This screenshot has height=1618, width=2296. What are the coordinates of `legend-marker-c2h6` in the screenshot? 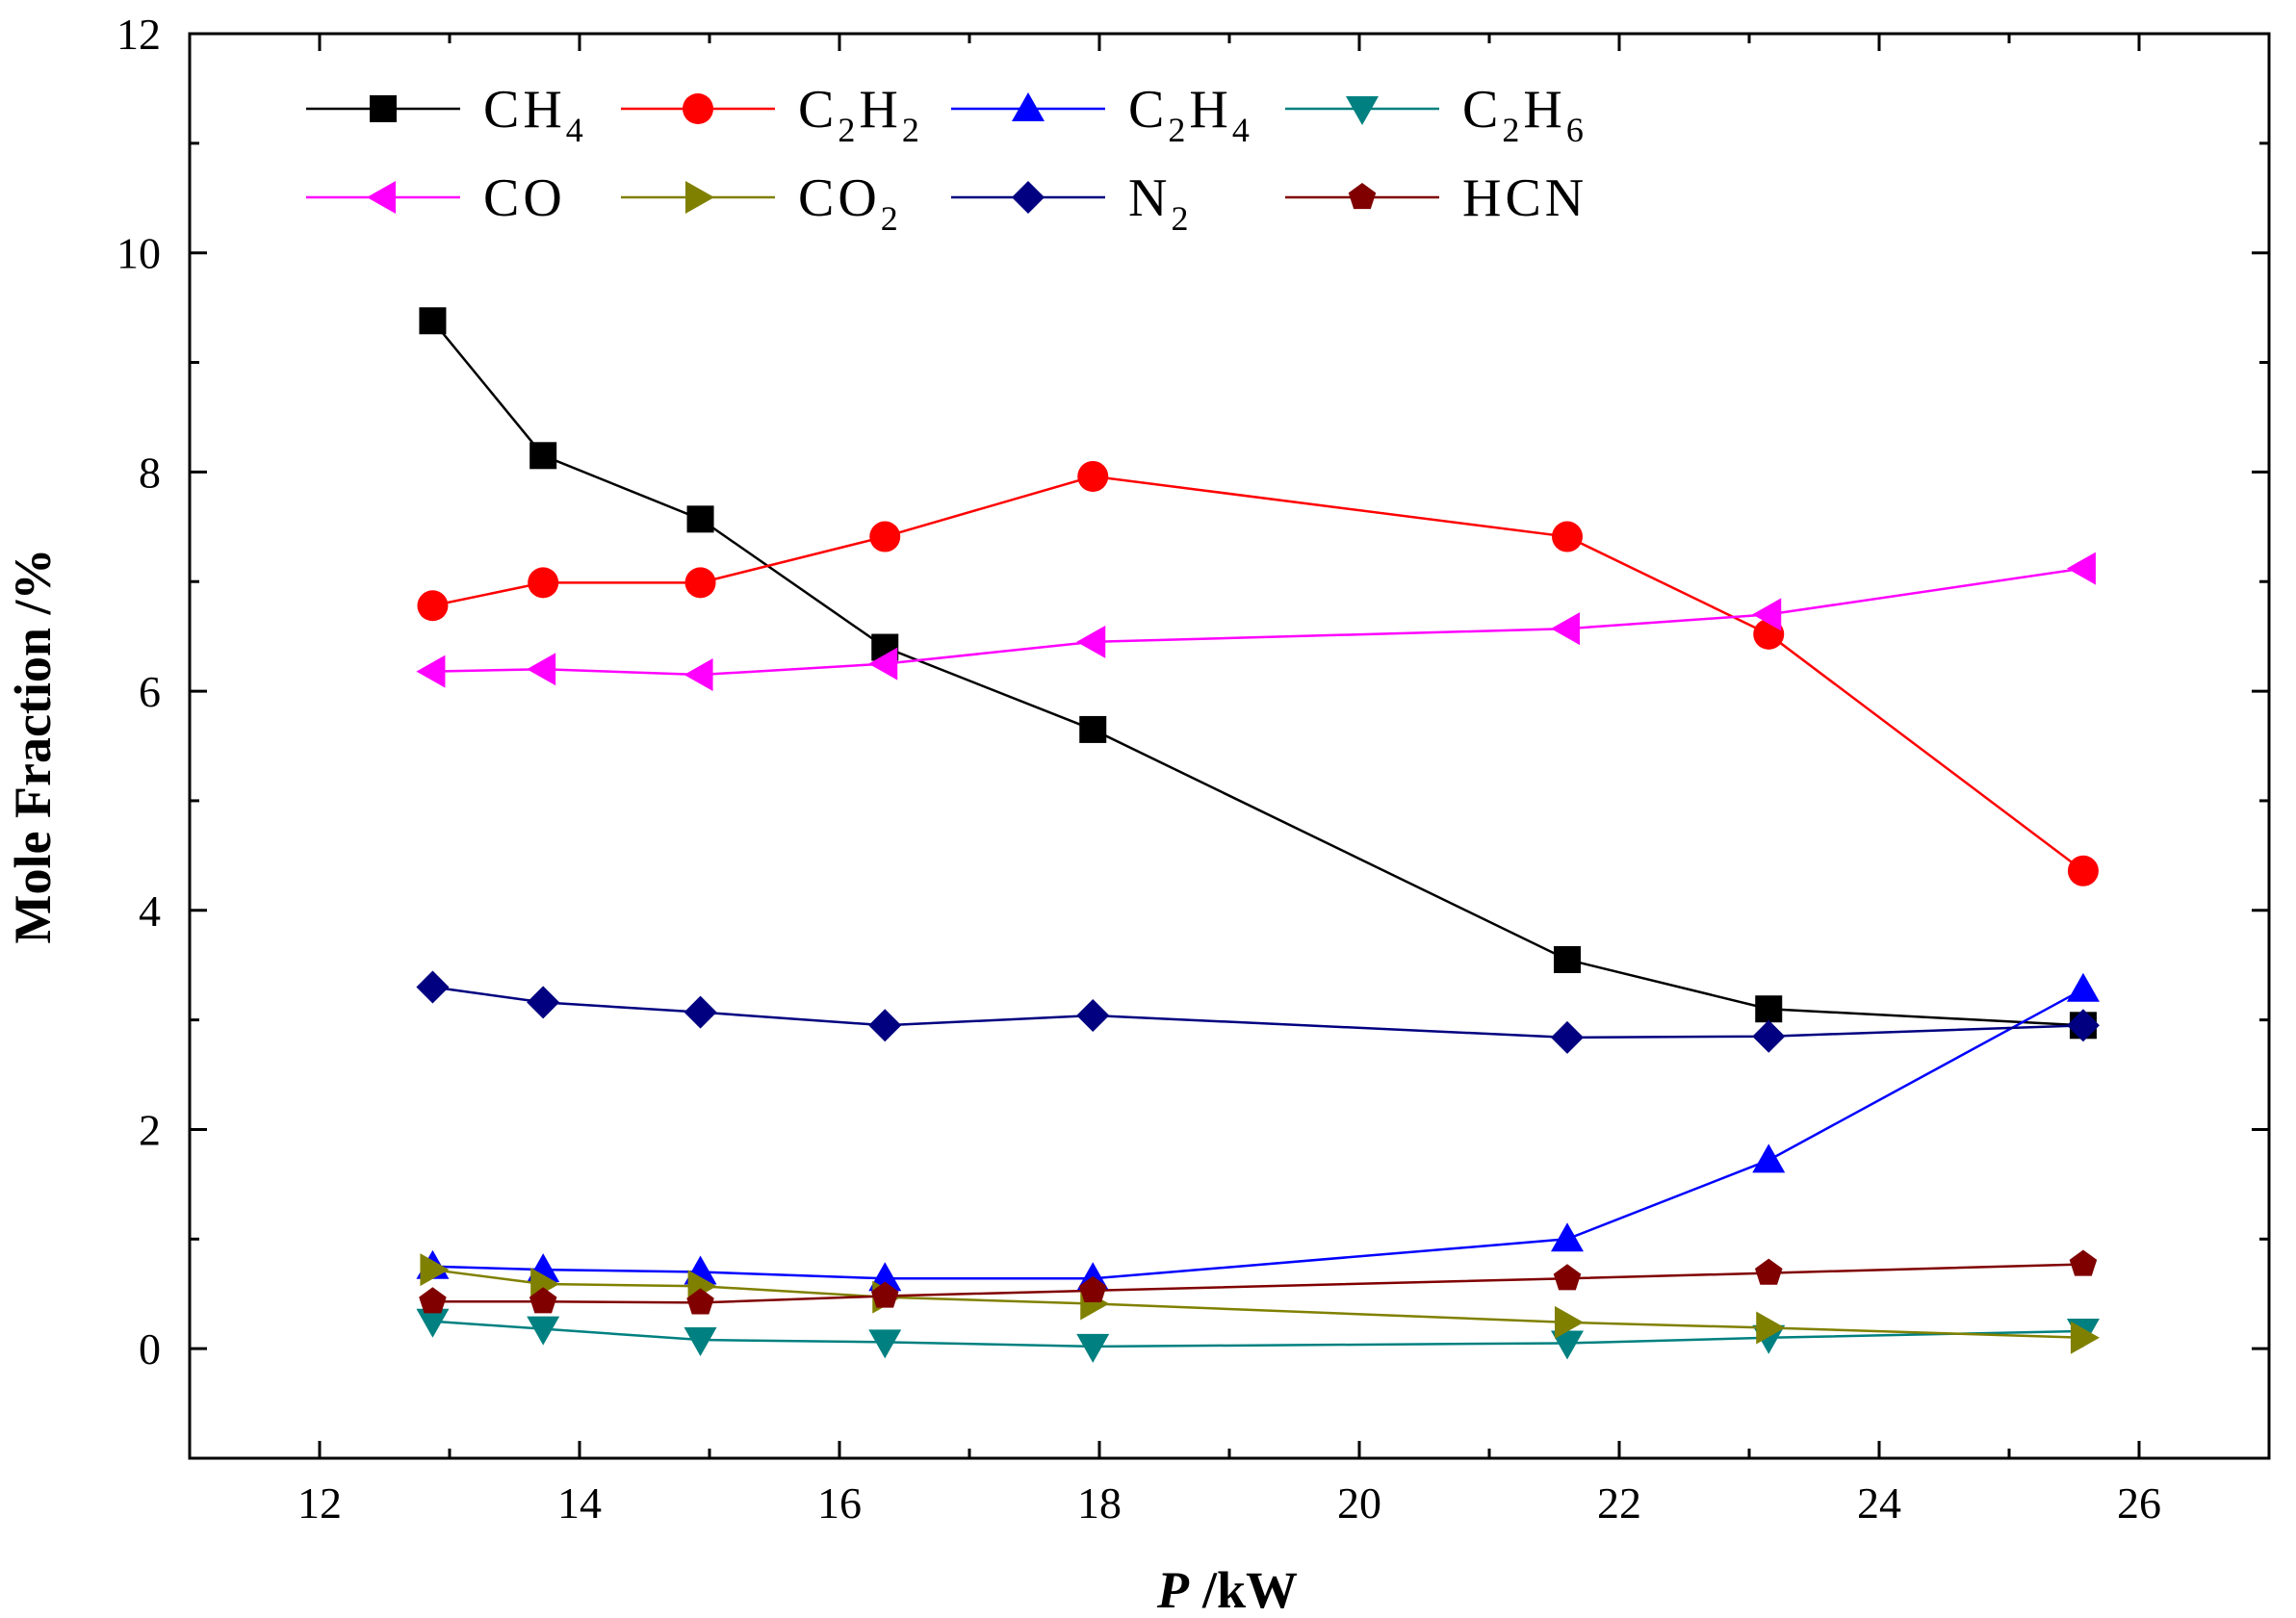 It's located at (1362, 111).